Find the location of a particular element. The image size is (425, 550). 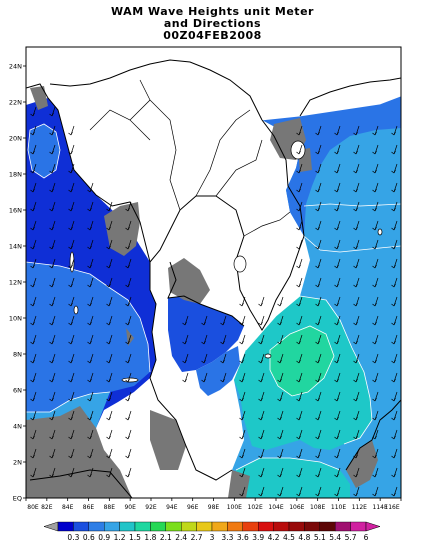

y-tick-label: 12N is located at coordinates (15, 283).